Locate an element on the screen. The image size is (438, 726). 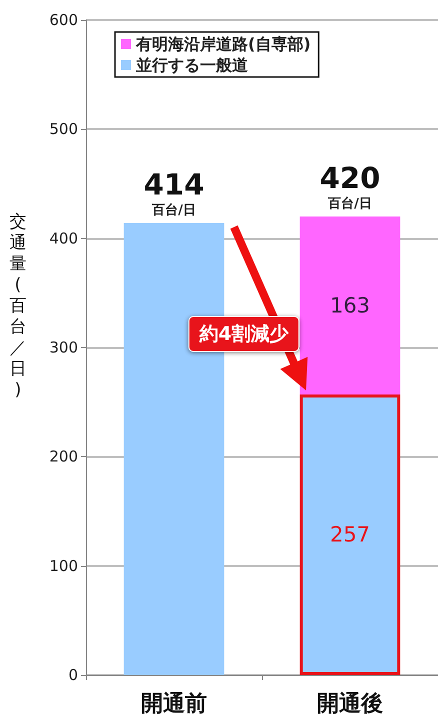
bar is located at coordinates (350, 534).